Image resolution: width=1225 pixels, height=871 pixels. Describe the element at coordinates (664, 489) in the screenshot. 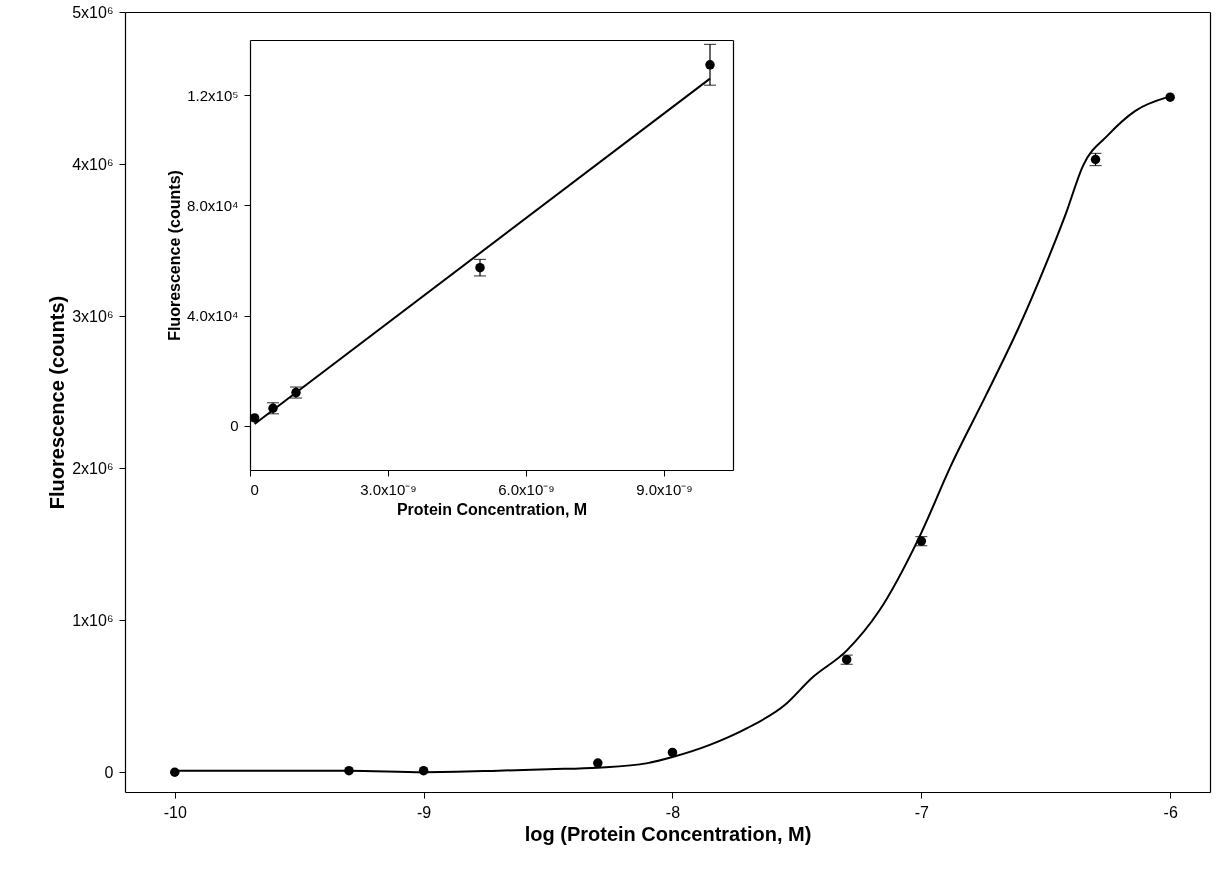

I see `x-tick-label: 9.0x10⁻⁹` at that location.